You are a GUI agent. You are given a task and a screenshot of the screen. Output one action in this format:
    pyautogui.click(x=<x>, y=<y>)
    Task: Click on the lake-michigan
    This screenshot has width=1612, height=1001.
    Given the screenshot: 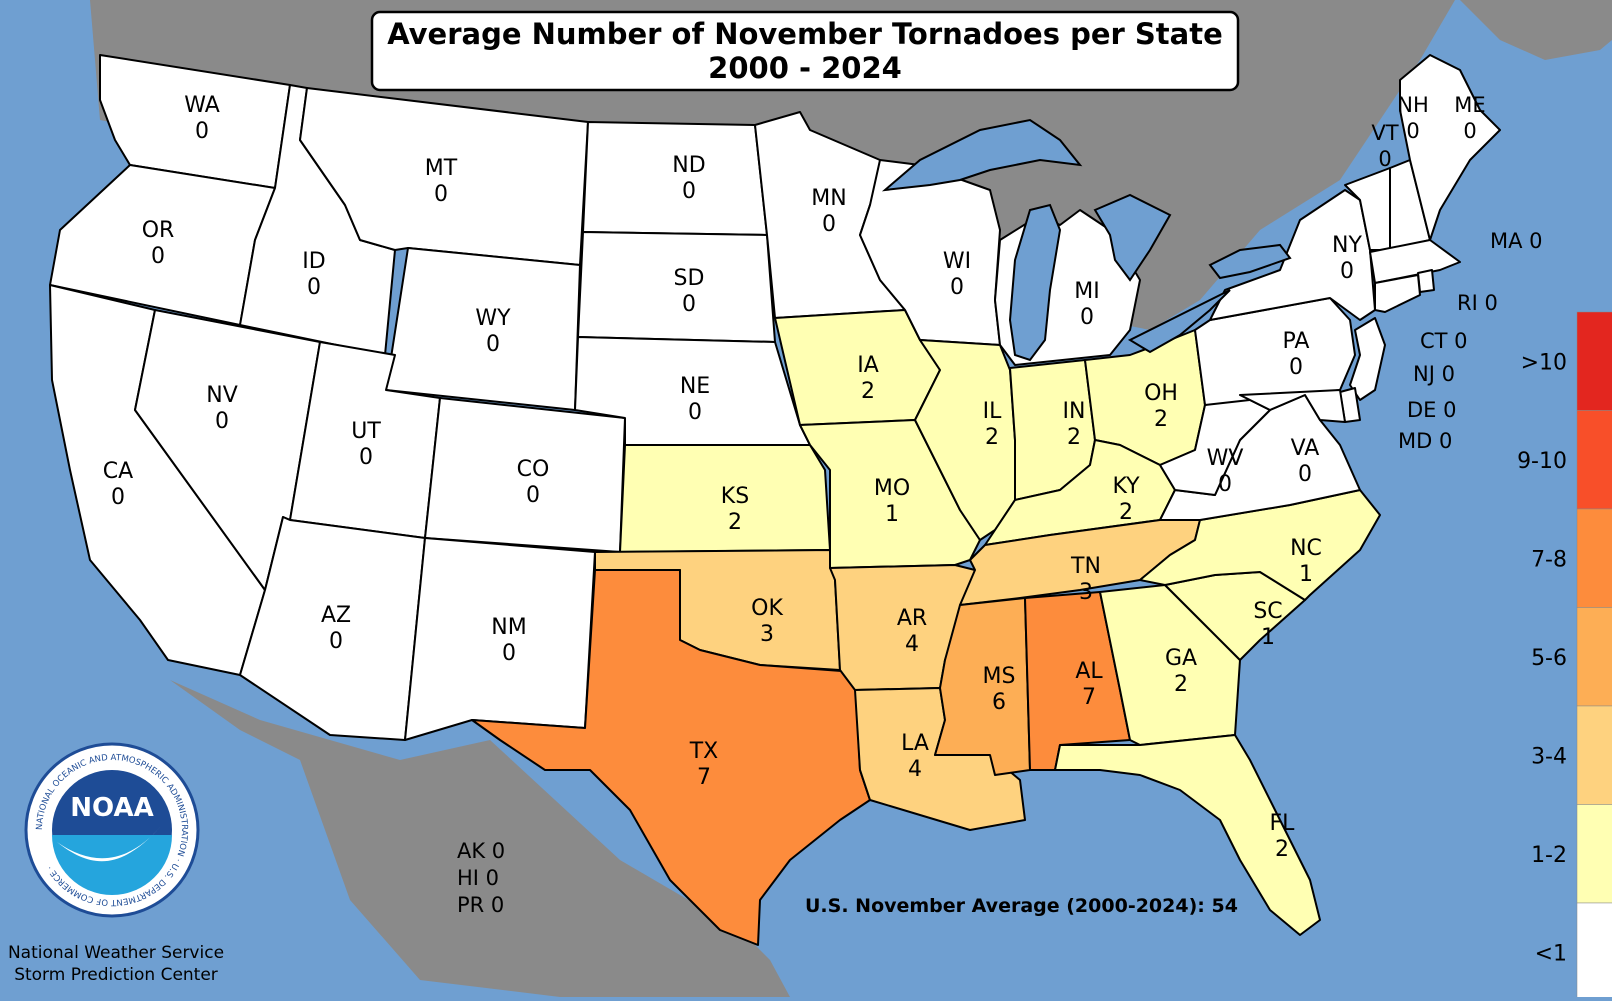 What is the action you would take?
    pyautogui.click(x=1035, y=282)
    